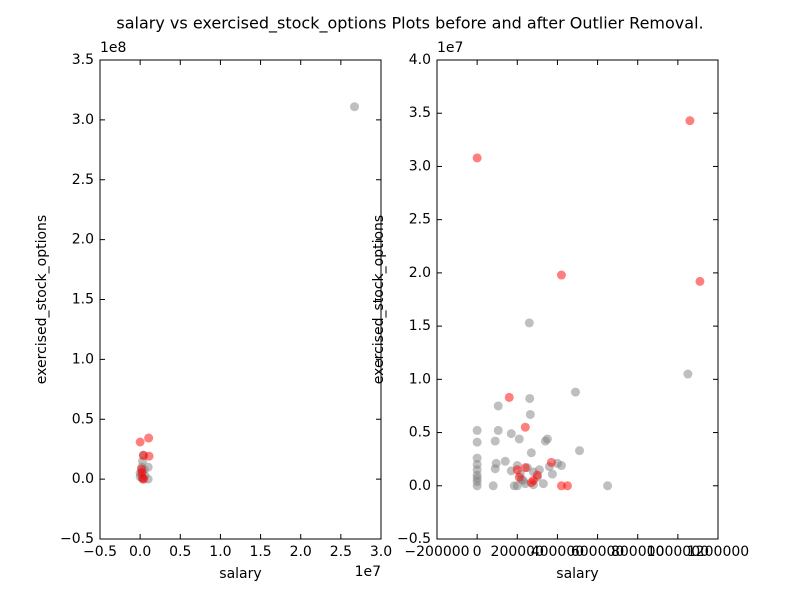 The width and height of the screenshot is (800, 600). I want to click on x-tick-label: 1000000, so click(678, 552).